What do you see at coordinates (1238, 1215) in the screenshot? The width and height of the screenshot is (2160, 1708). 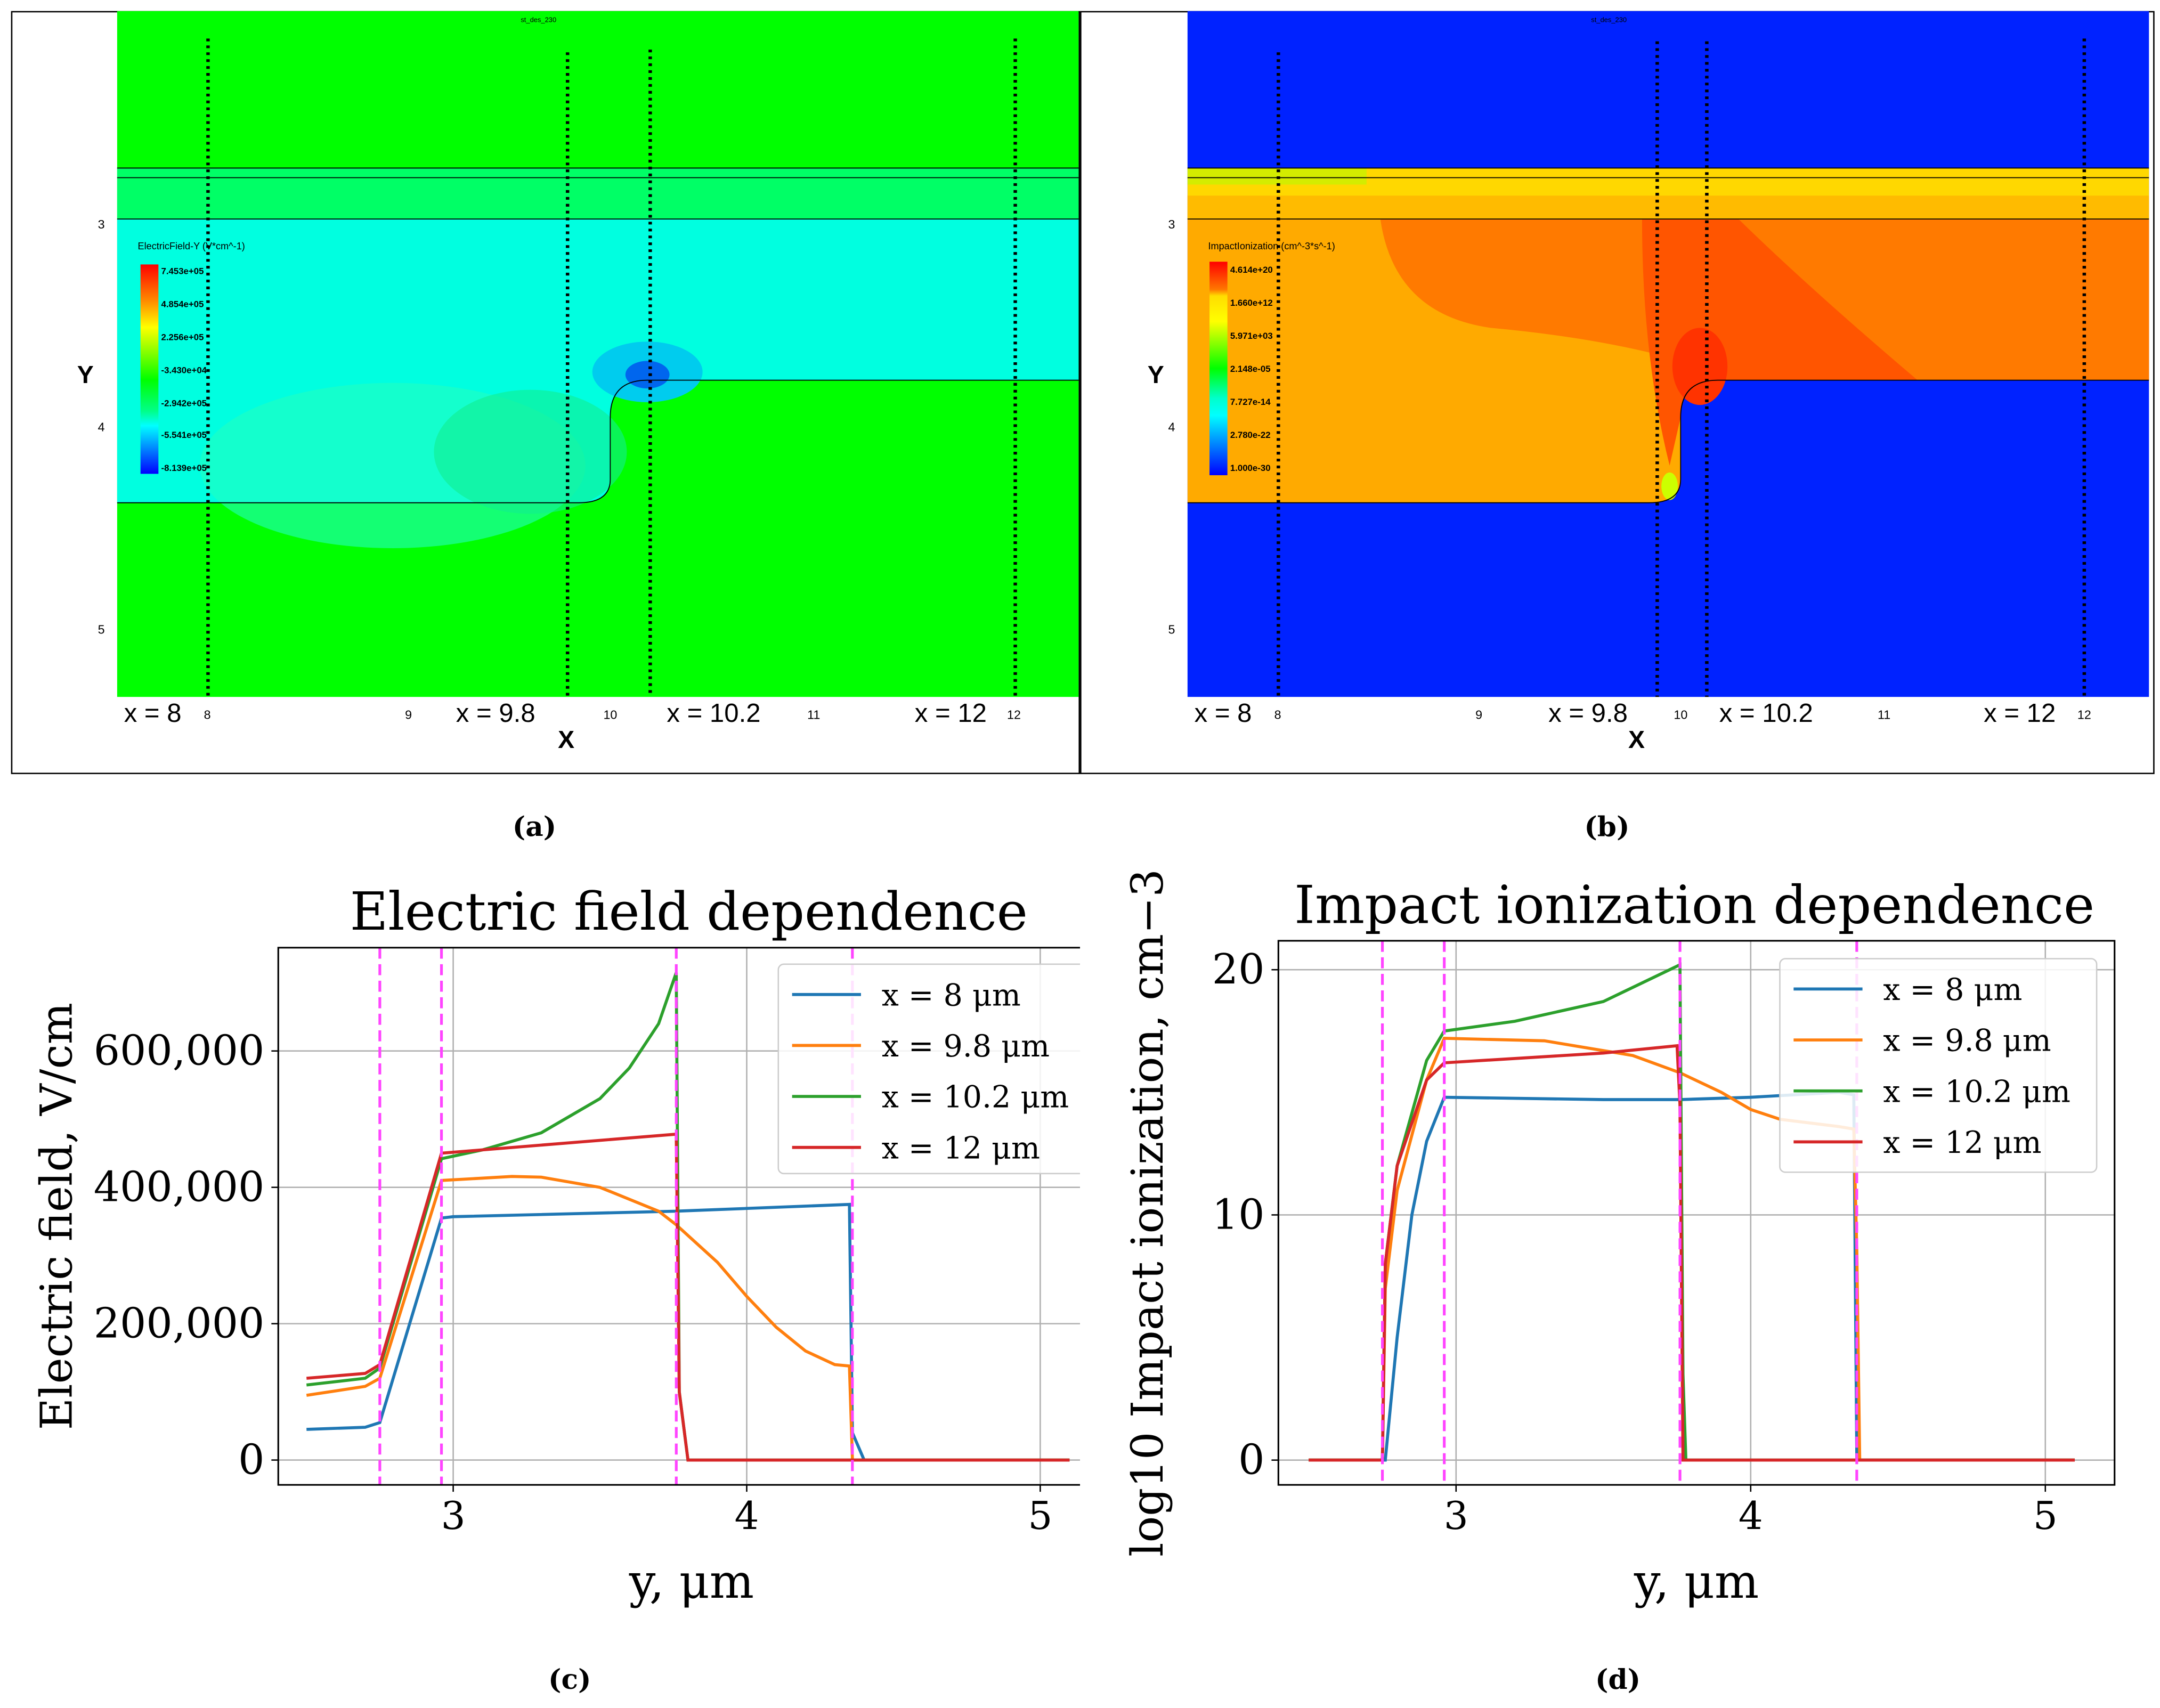 I see `y-tick-label: 10` at bounding box center [1238, 1215].